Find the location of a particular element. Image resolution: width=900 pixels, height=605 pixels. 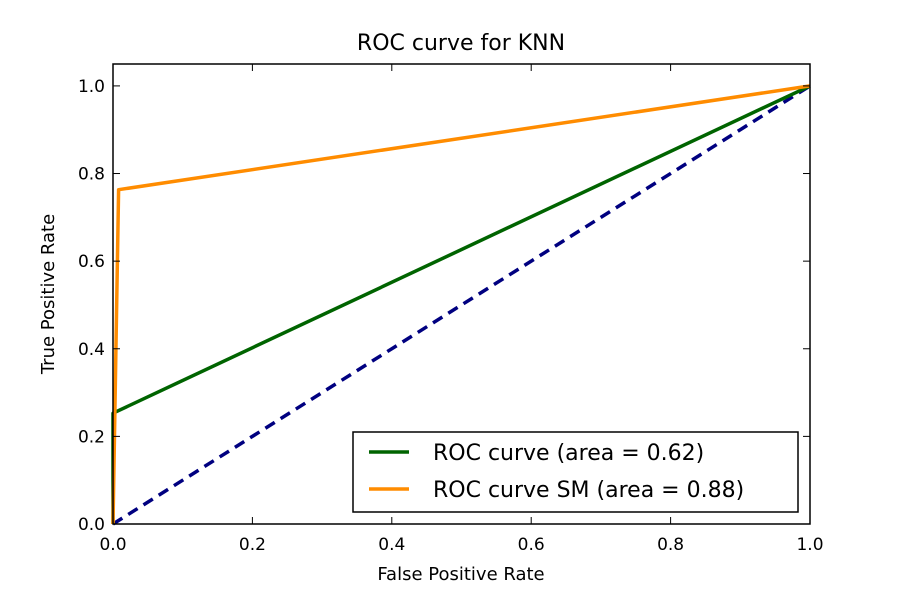

y-tick-label: 0.0 is located at coordinates (91, 525).